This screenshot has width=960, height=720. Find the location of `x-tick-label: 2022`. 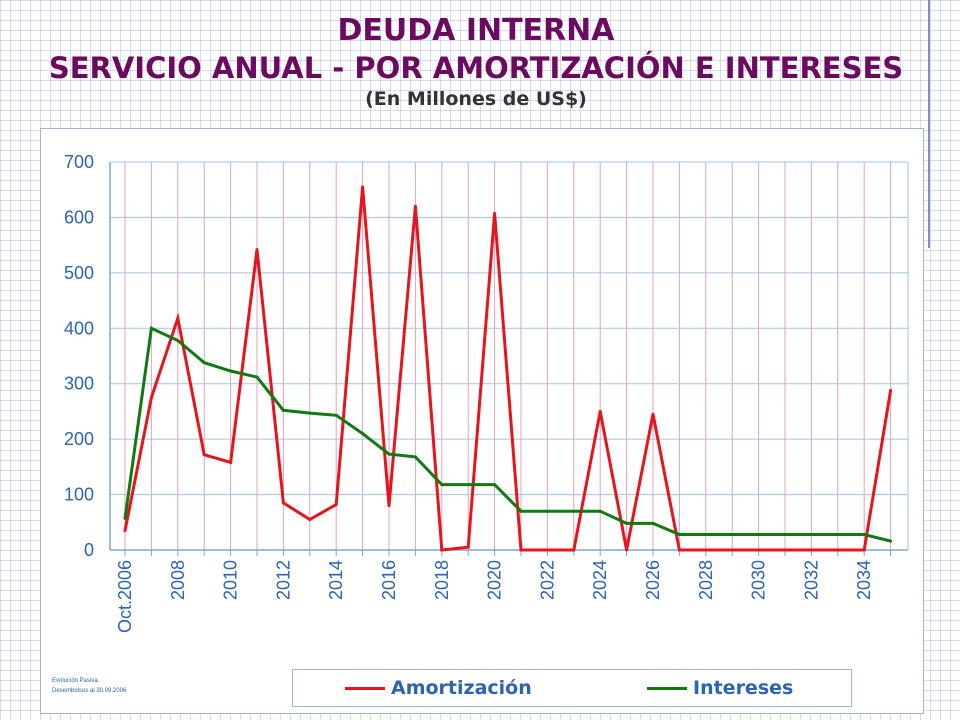

x-tick-label: 2022 is located at coordinates (547, 580).